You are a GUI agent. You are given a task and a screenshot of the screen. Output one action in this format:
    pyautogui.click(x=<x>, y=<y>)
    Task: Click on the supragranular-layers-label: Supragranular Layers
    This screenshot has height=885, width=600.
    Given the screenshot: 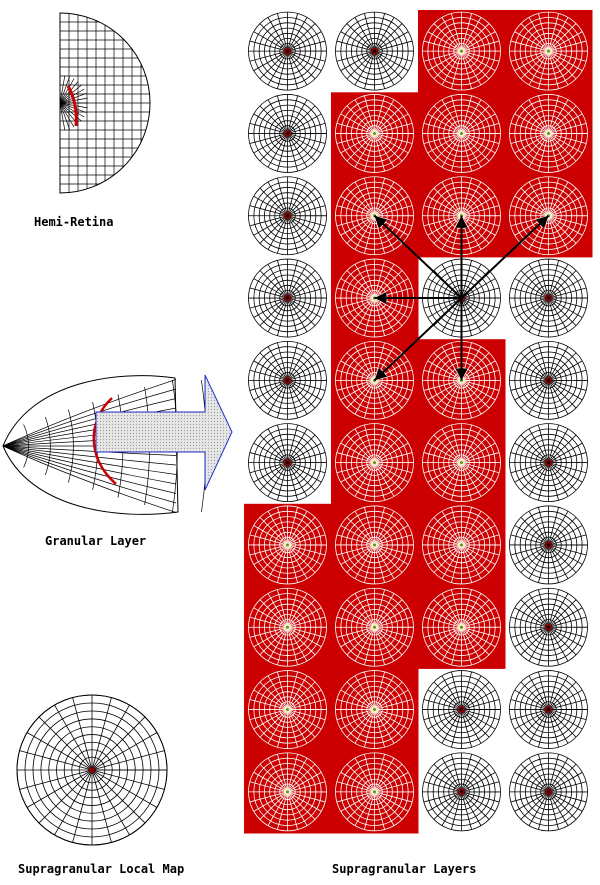 What is the action you would take?
    pyautogui.click(x=404, y=869)
    